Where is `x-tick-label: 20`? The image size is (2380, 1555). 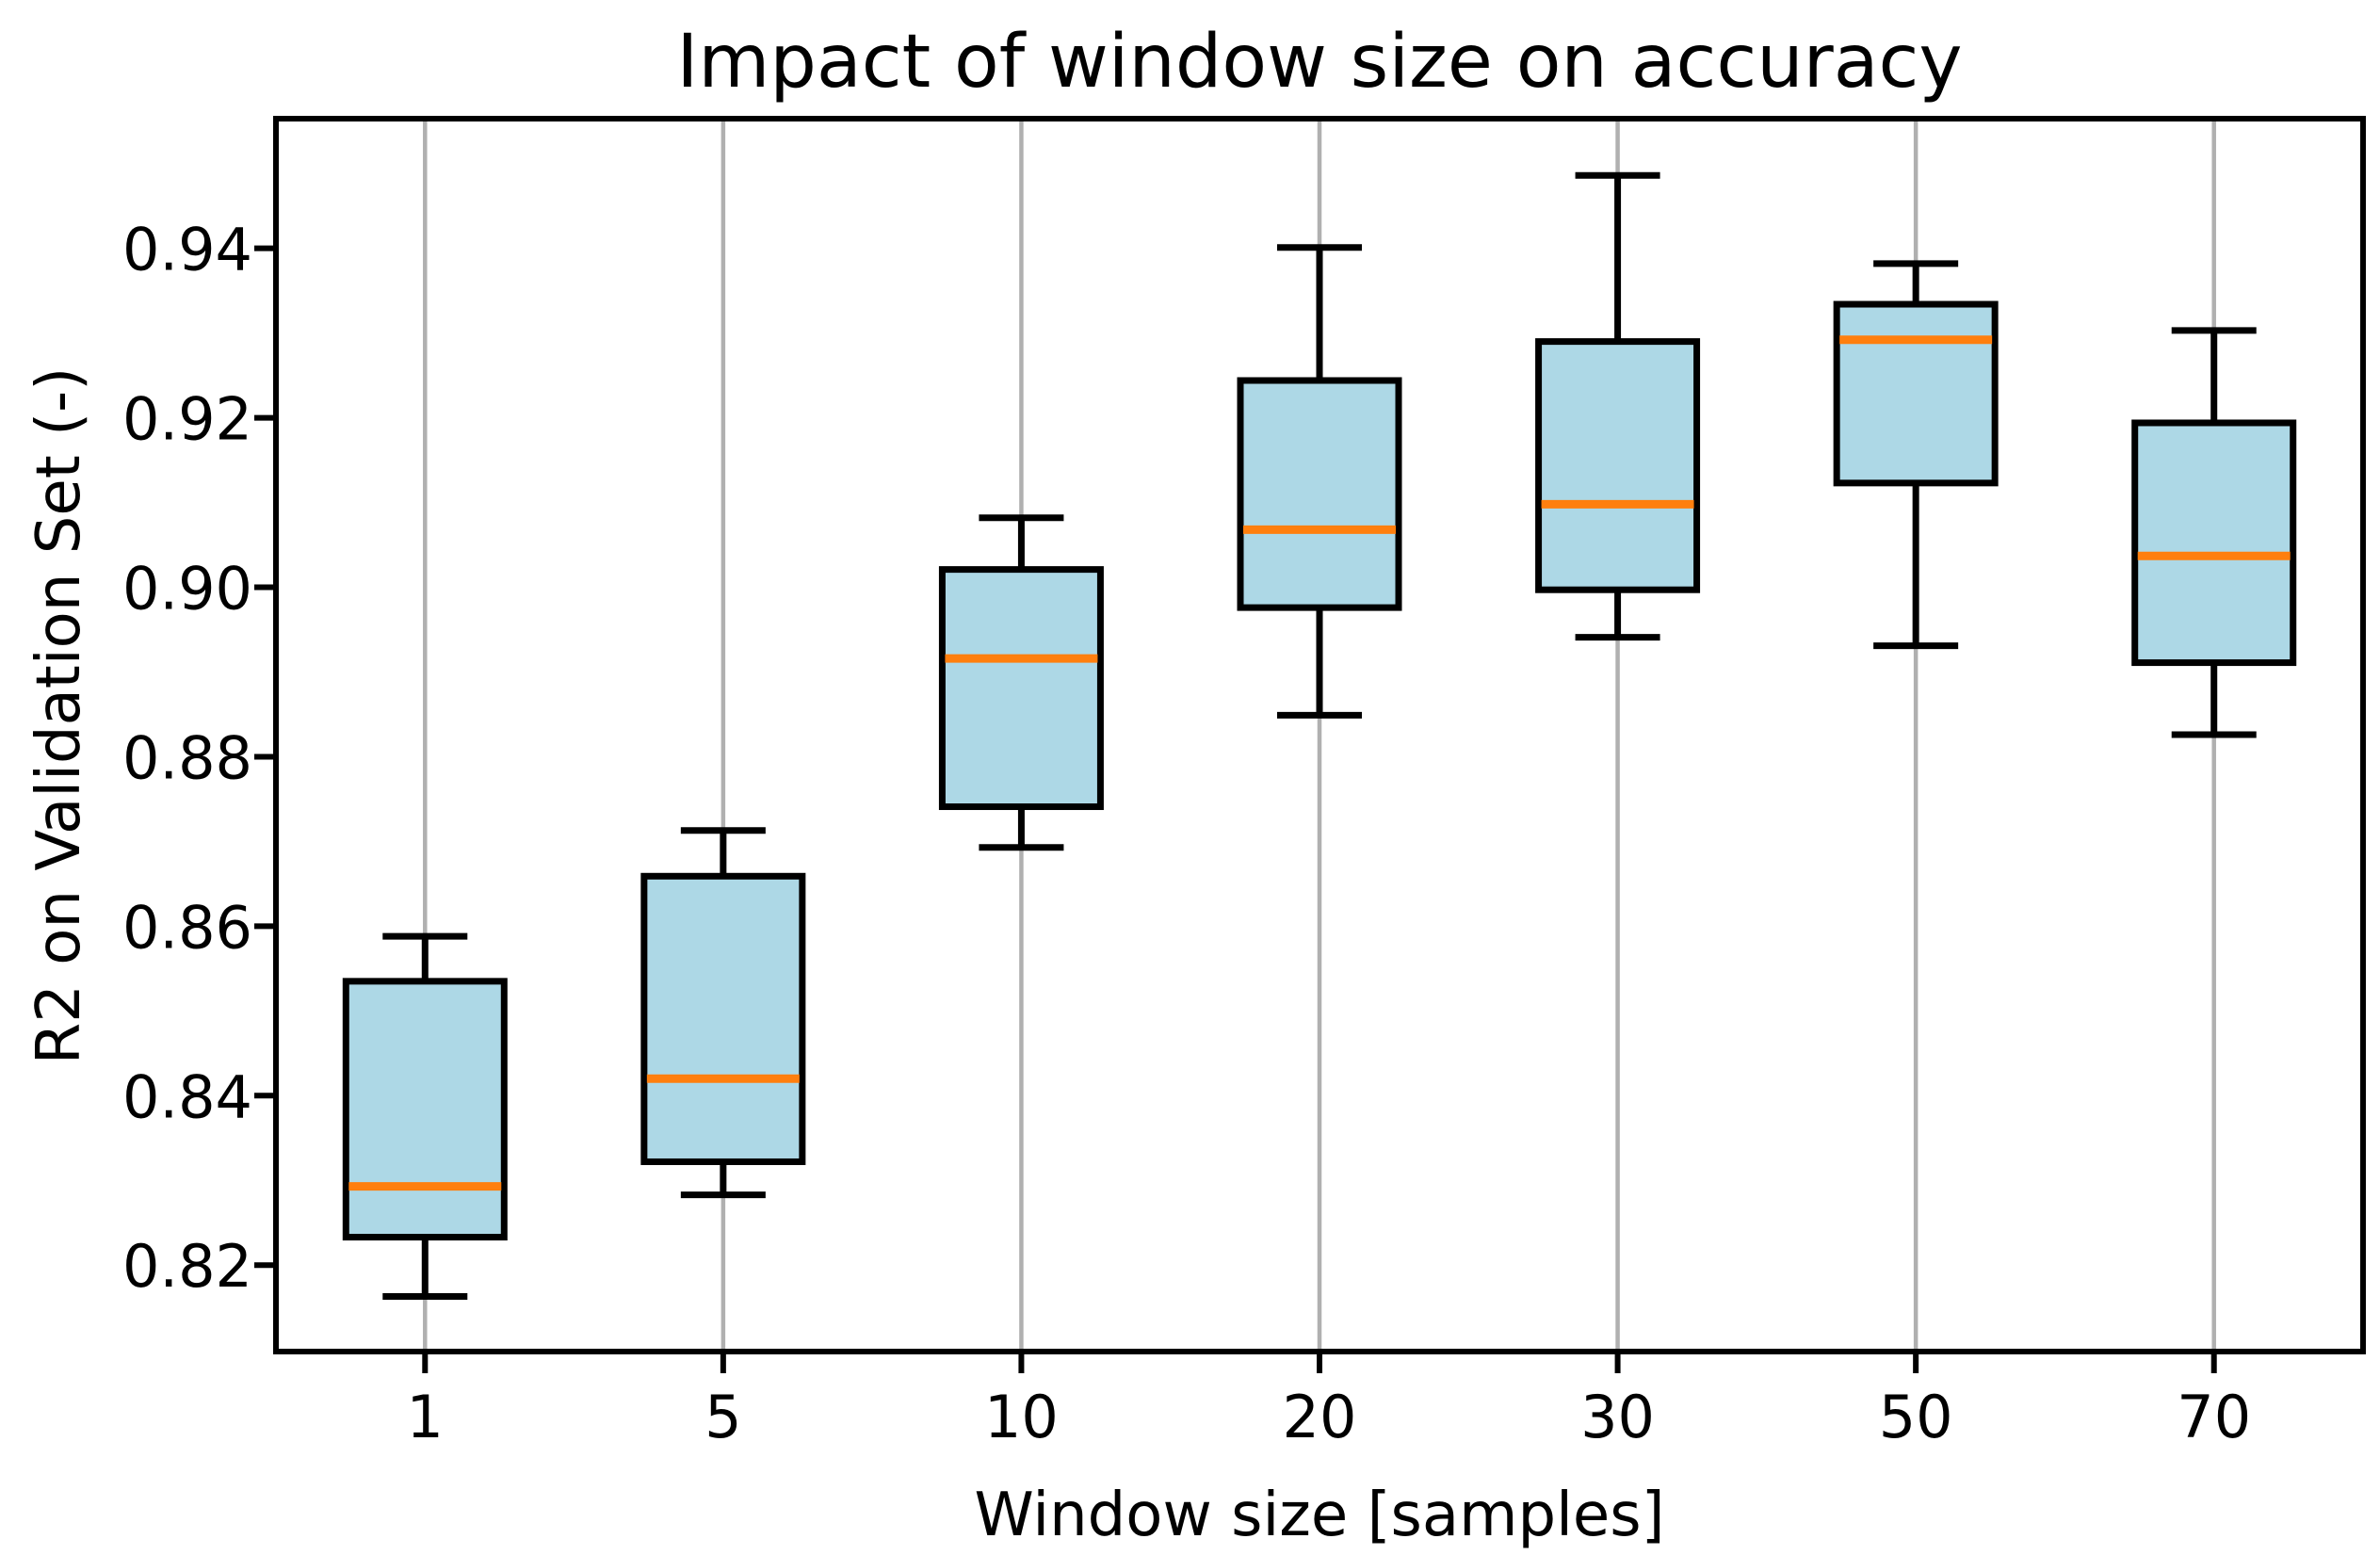 x-tick-label: 20 is located at coordinates (1320, 1417).